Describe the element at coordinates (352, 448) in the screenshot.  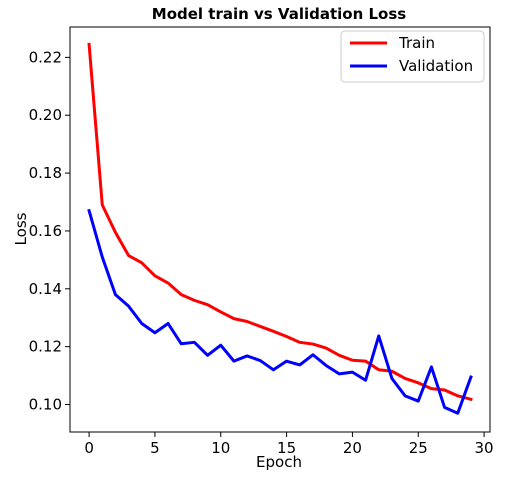
I see `x-tick-label: 20` at that location.